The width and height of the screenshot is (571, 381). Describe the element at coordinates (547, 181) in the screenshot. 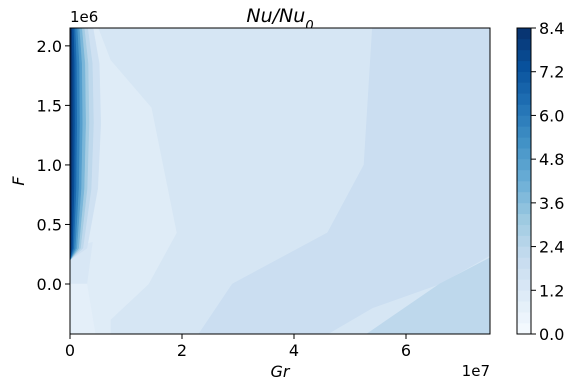

I see `colorbar-ticks: 0.0 1.2 2.4 3.6 4.8 6.0 7.2 8.4` at that location.